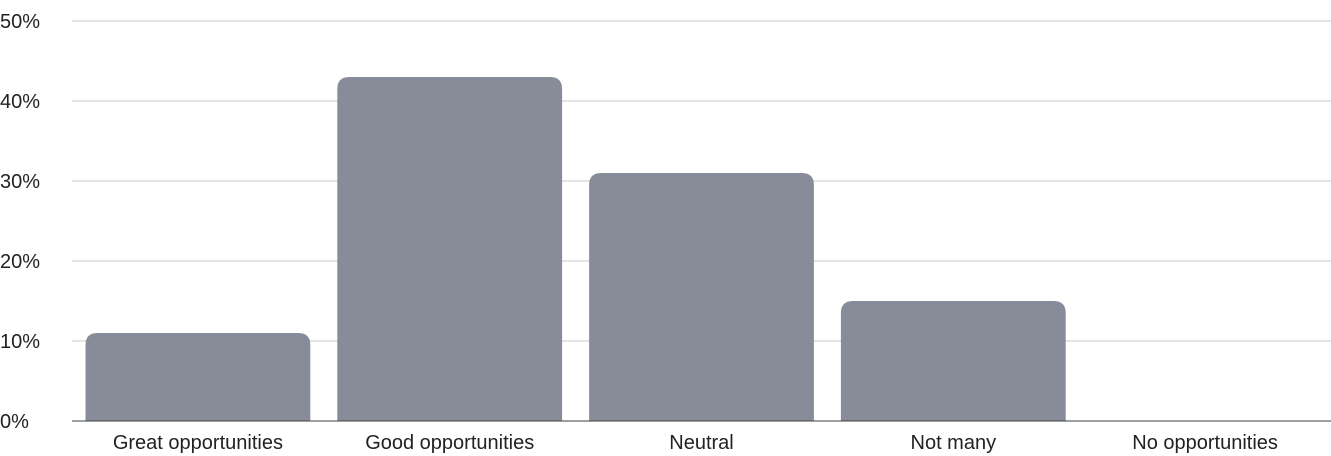 Image resolution: width=1331 pixels, height=456 pixels. What do you see at coordinates (954, 443) in the screenshot?
I see `x-category-label: Not many` at bounding box center [954, 443].